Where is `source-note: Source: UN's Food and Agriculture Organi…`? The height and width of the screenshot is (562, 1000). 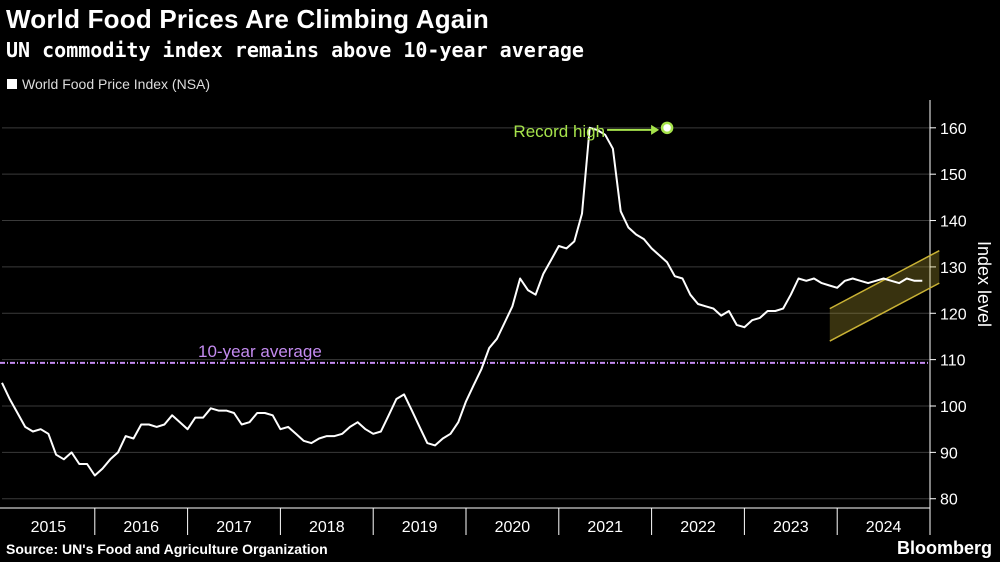 source-note: Source: UN's Food and Agriculture Organi… is located at coordinates (167, 549).